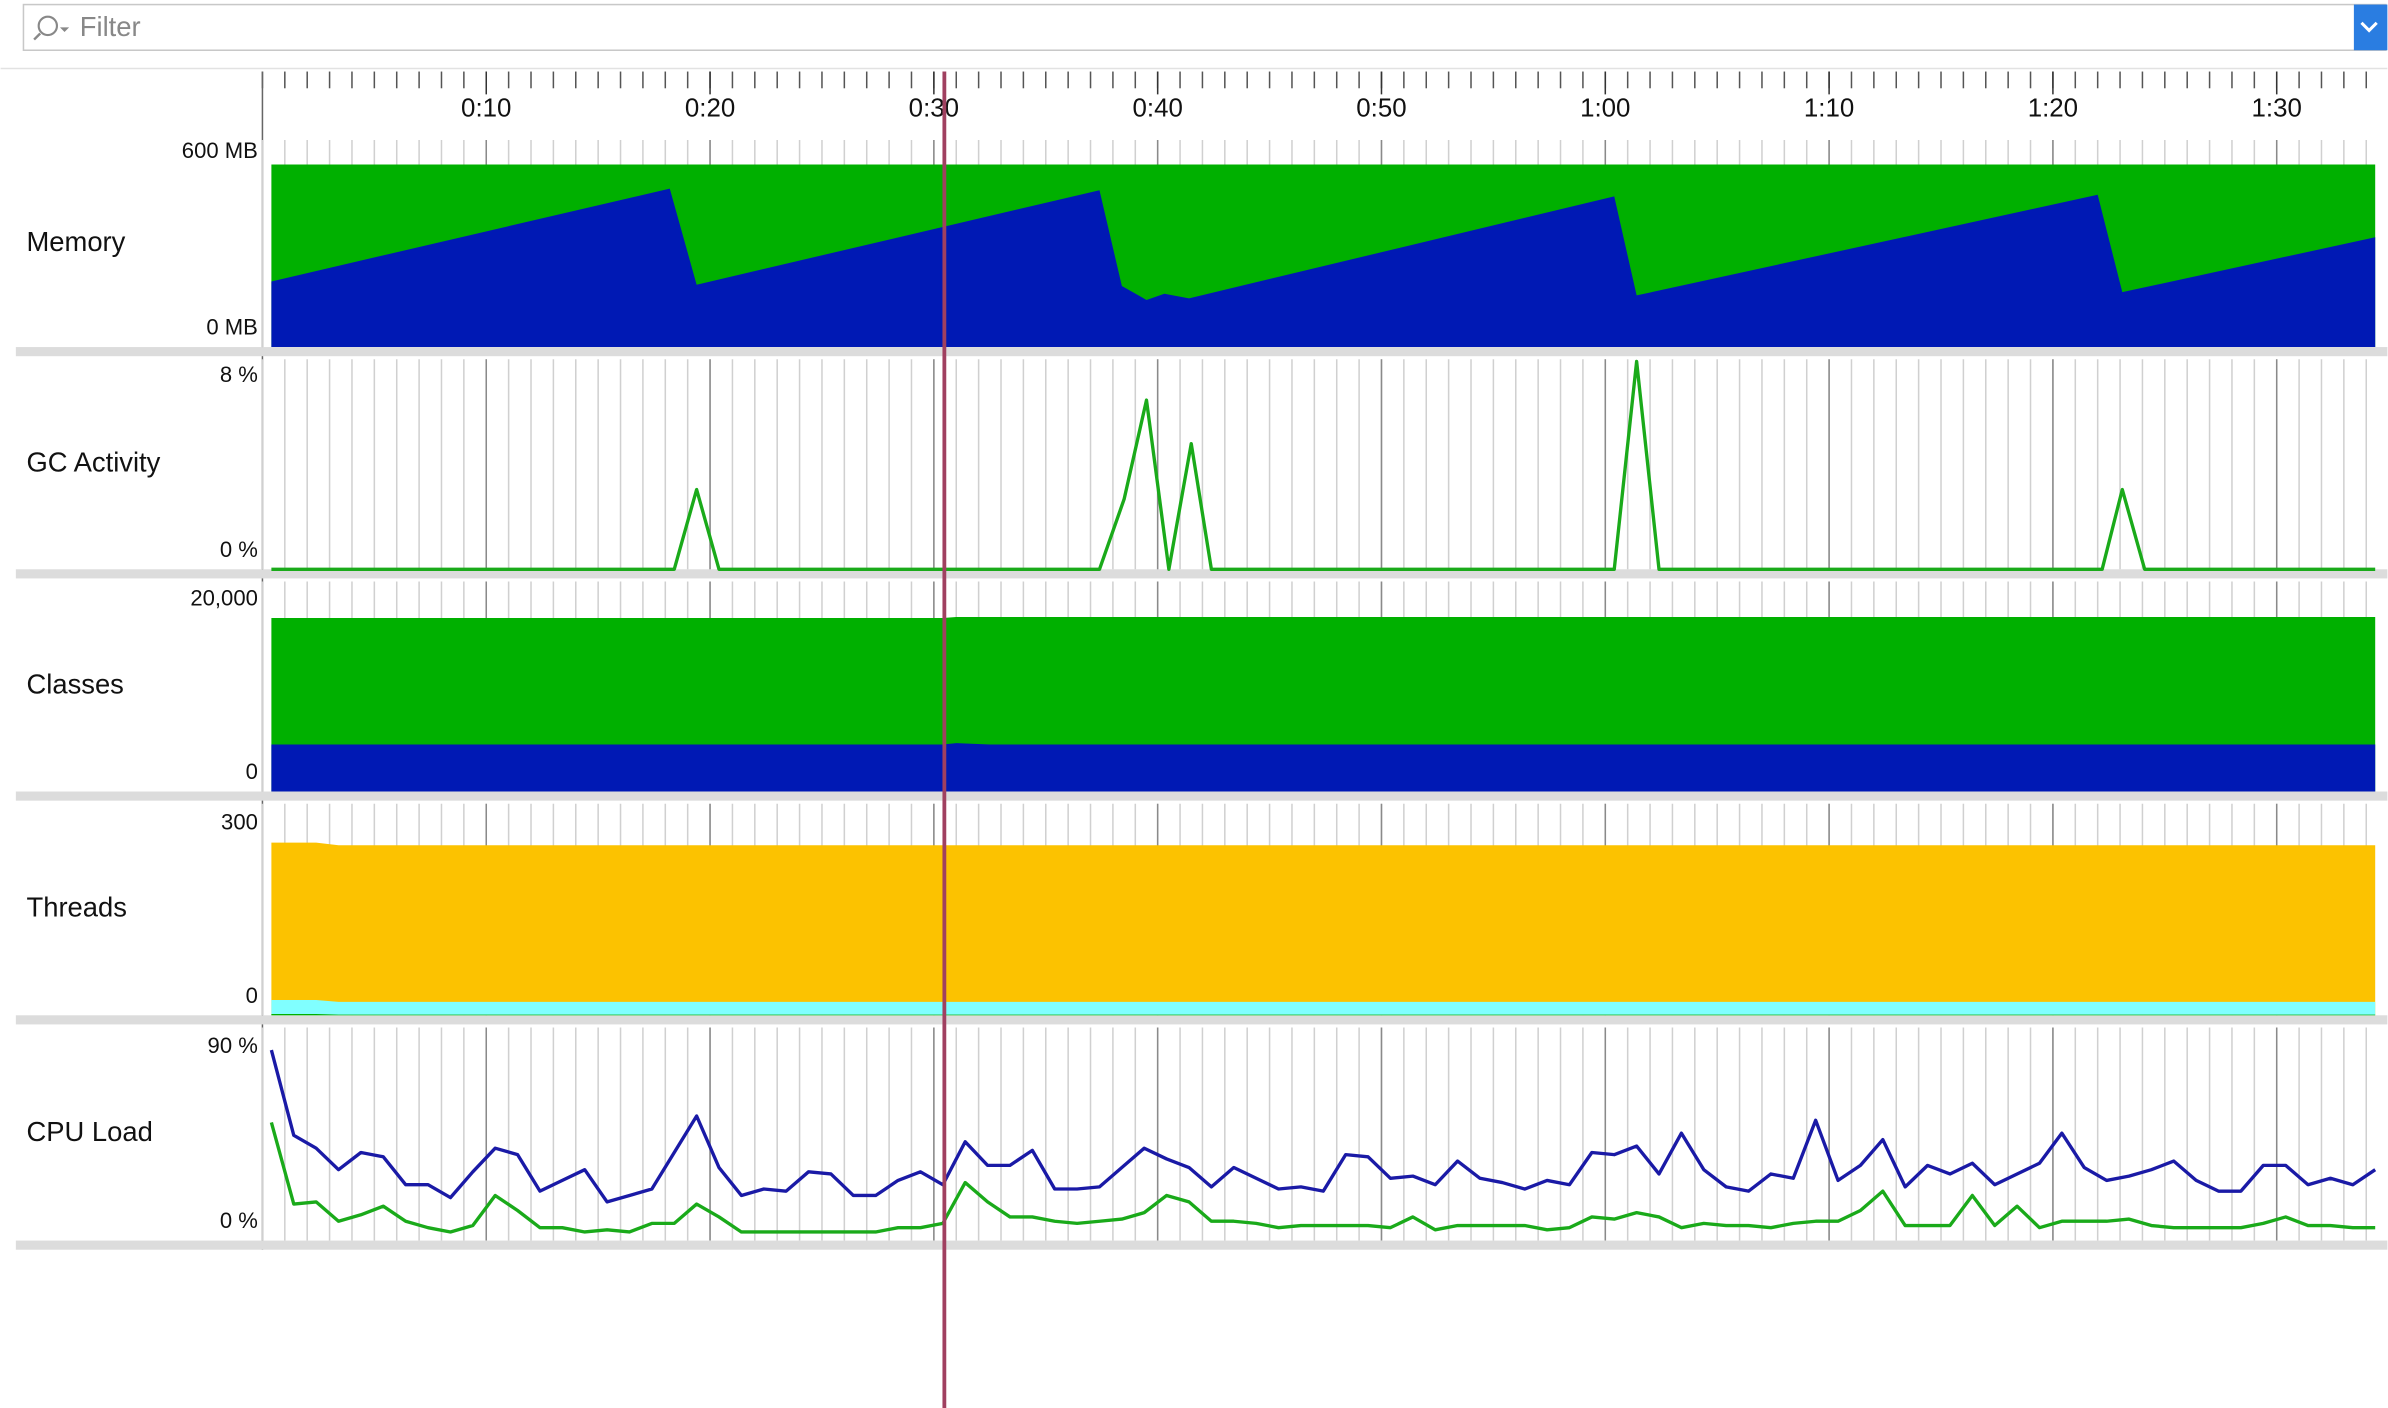 This screenshot has height=1408, width=2388. What do you see at coordinates (77, 907) in the screenshot?
I see `panel-label: Threads` at bounding box center [77, 907].